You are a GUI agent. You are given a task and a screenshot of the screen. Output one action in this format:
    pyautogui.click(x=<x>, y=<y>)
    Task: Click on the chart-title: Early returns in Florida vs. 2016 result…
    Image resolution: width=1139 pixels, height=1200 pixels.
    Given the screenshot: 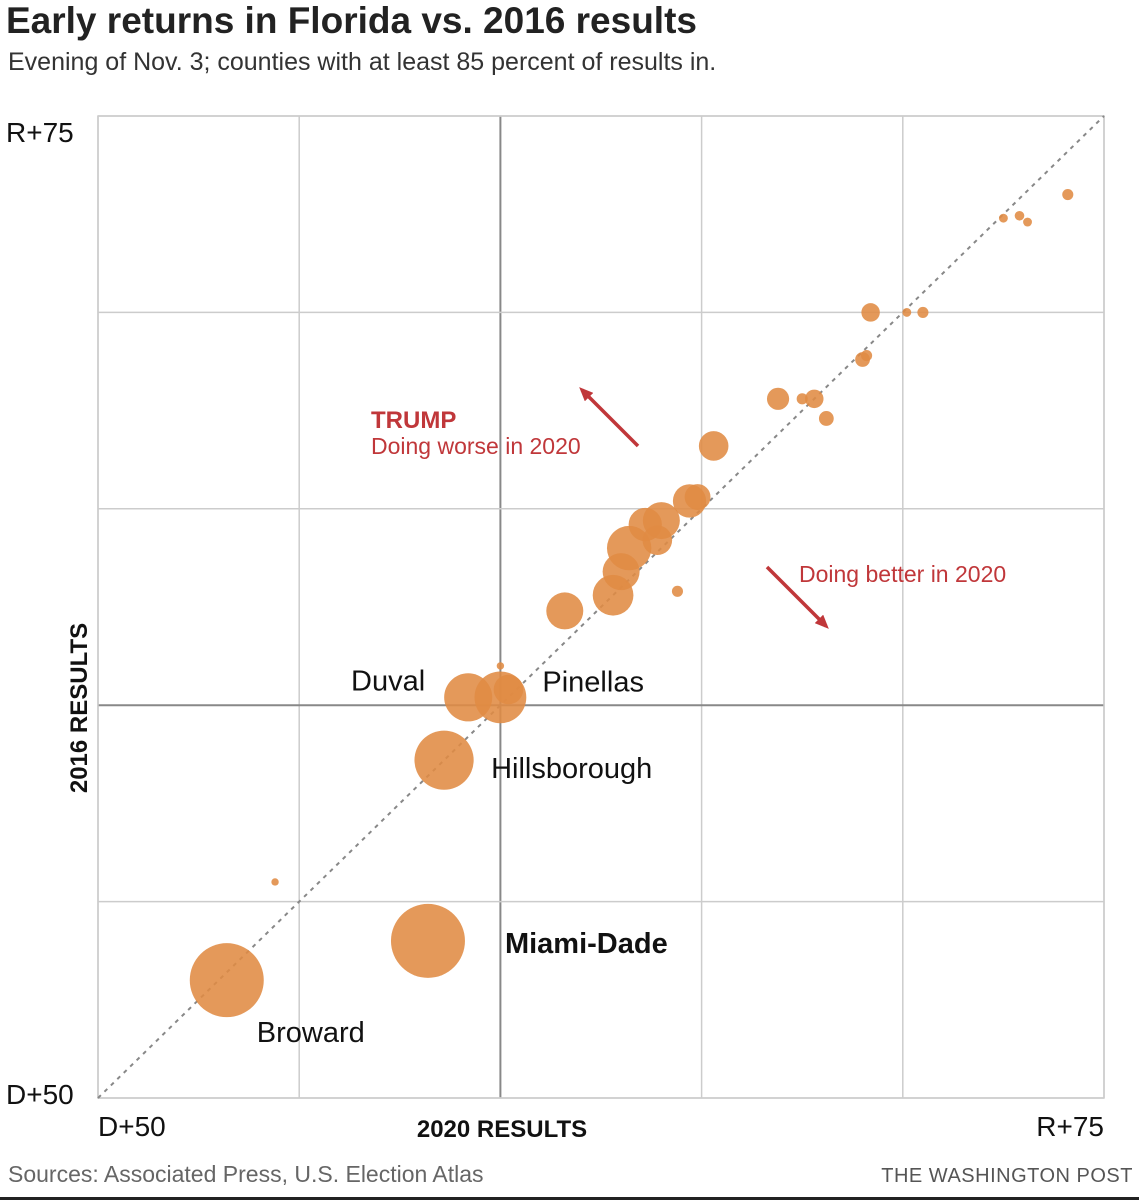 What is the action you would take?
    pyautogui.click(x=351, y=20)
    